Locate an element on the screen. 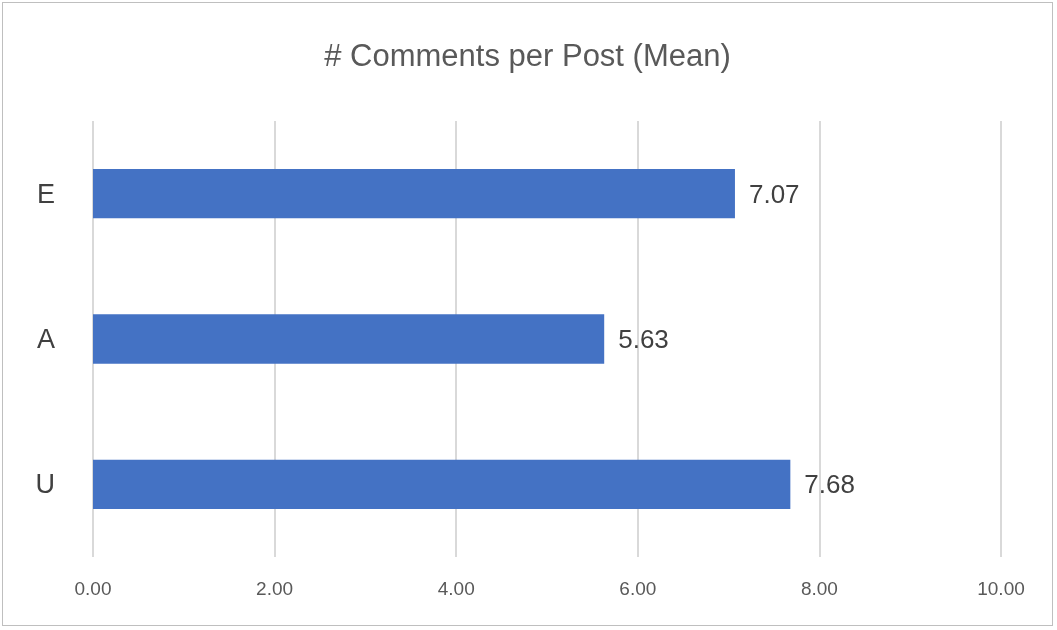 The image size is (1057, 630). x-tick-label: 6.00 is located at coordinates (638, 588).